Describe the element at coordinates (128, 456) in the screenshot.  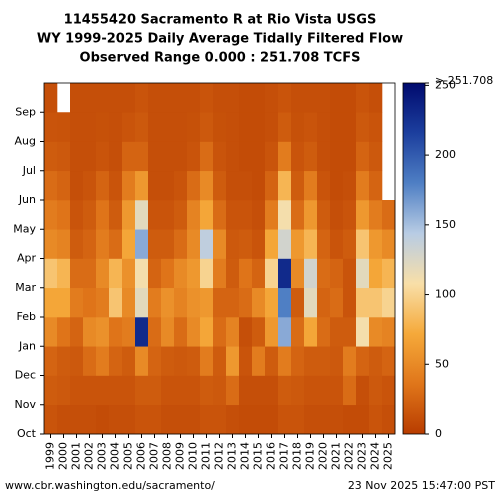
I see `x-tick-label: 2005` at that location.